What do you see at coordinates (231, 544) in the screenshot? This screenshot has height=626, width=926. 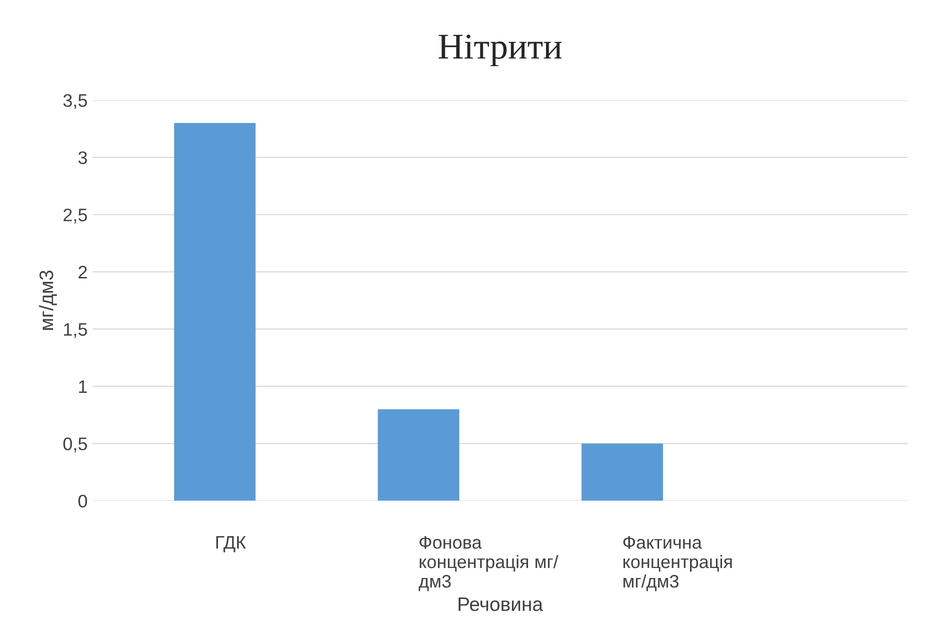 I see `x-tick-label: ГДК` at bounding box center [231, 544].